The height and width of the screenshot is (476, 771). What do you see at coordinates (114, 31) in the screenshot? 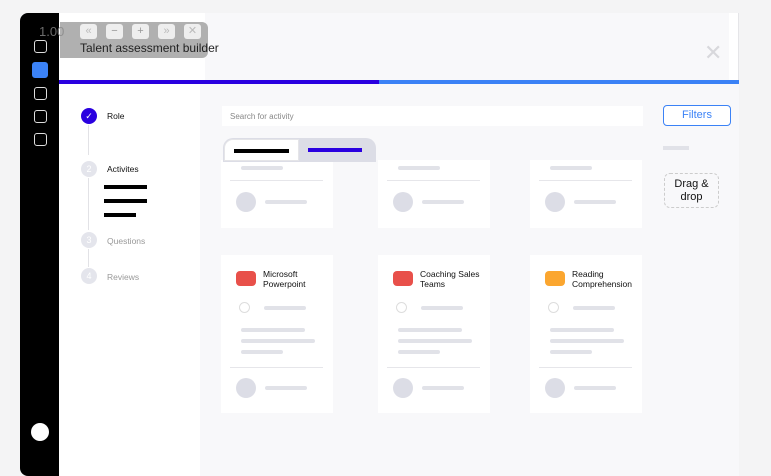
I see `minus-icon: −` at bounding box center [114, 31].